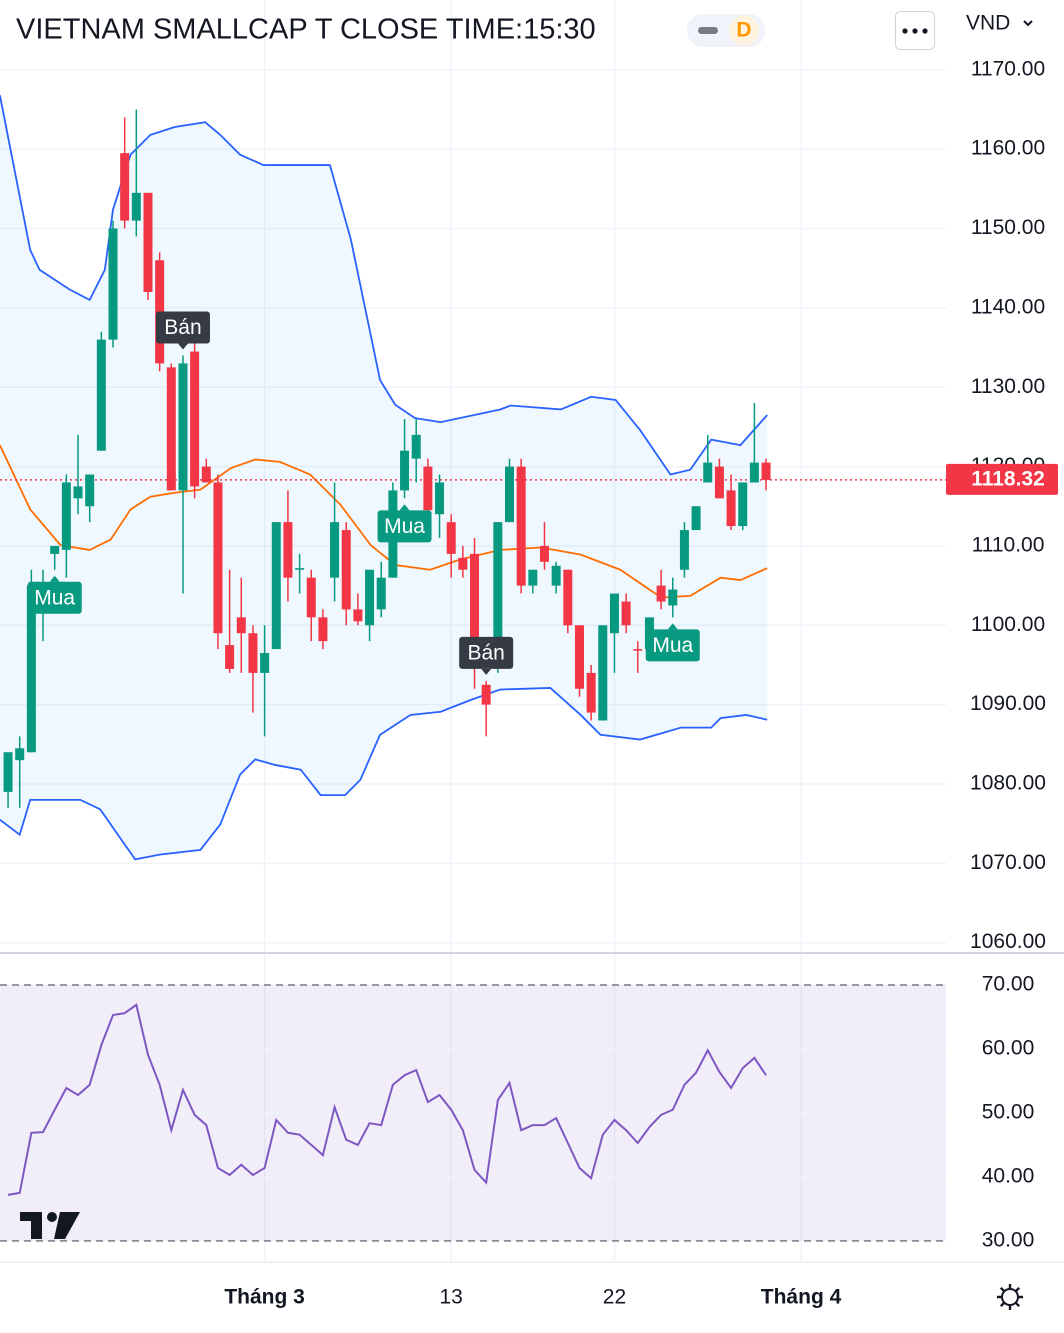 This screenshot has width=1064, height=1333. I want to click on x-tick-label: 22, so click(614, 1297).